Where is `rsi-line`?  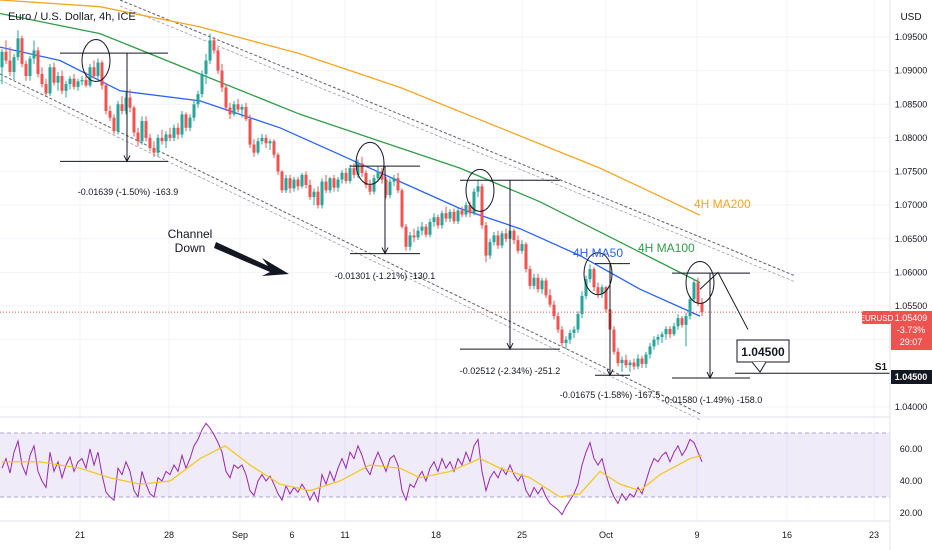
rsi-line is located at coordinates (352, 469).